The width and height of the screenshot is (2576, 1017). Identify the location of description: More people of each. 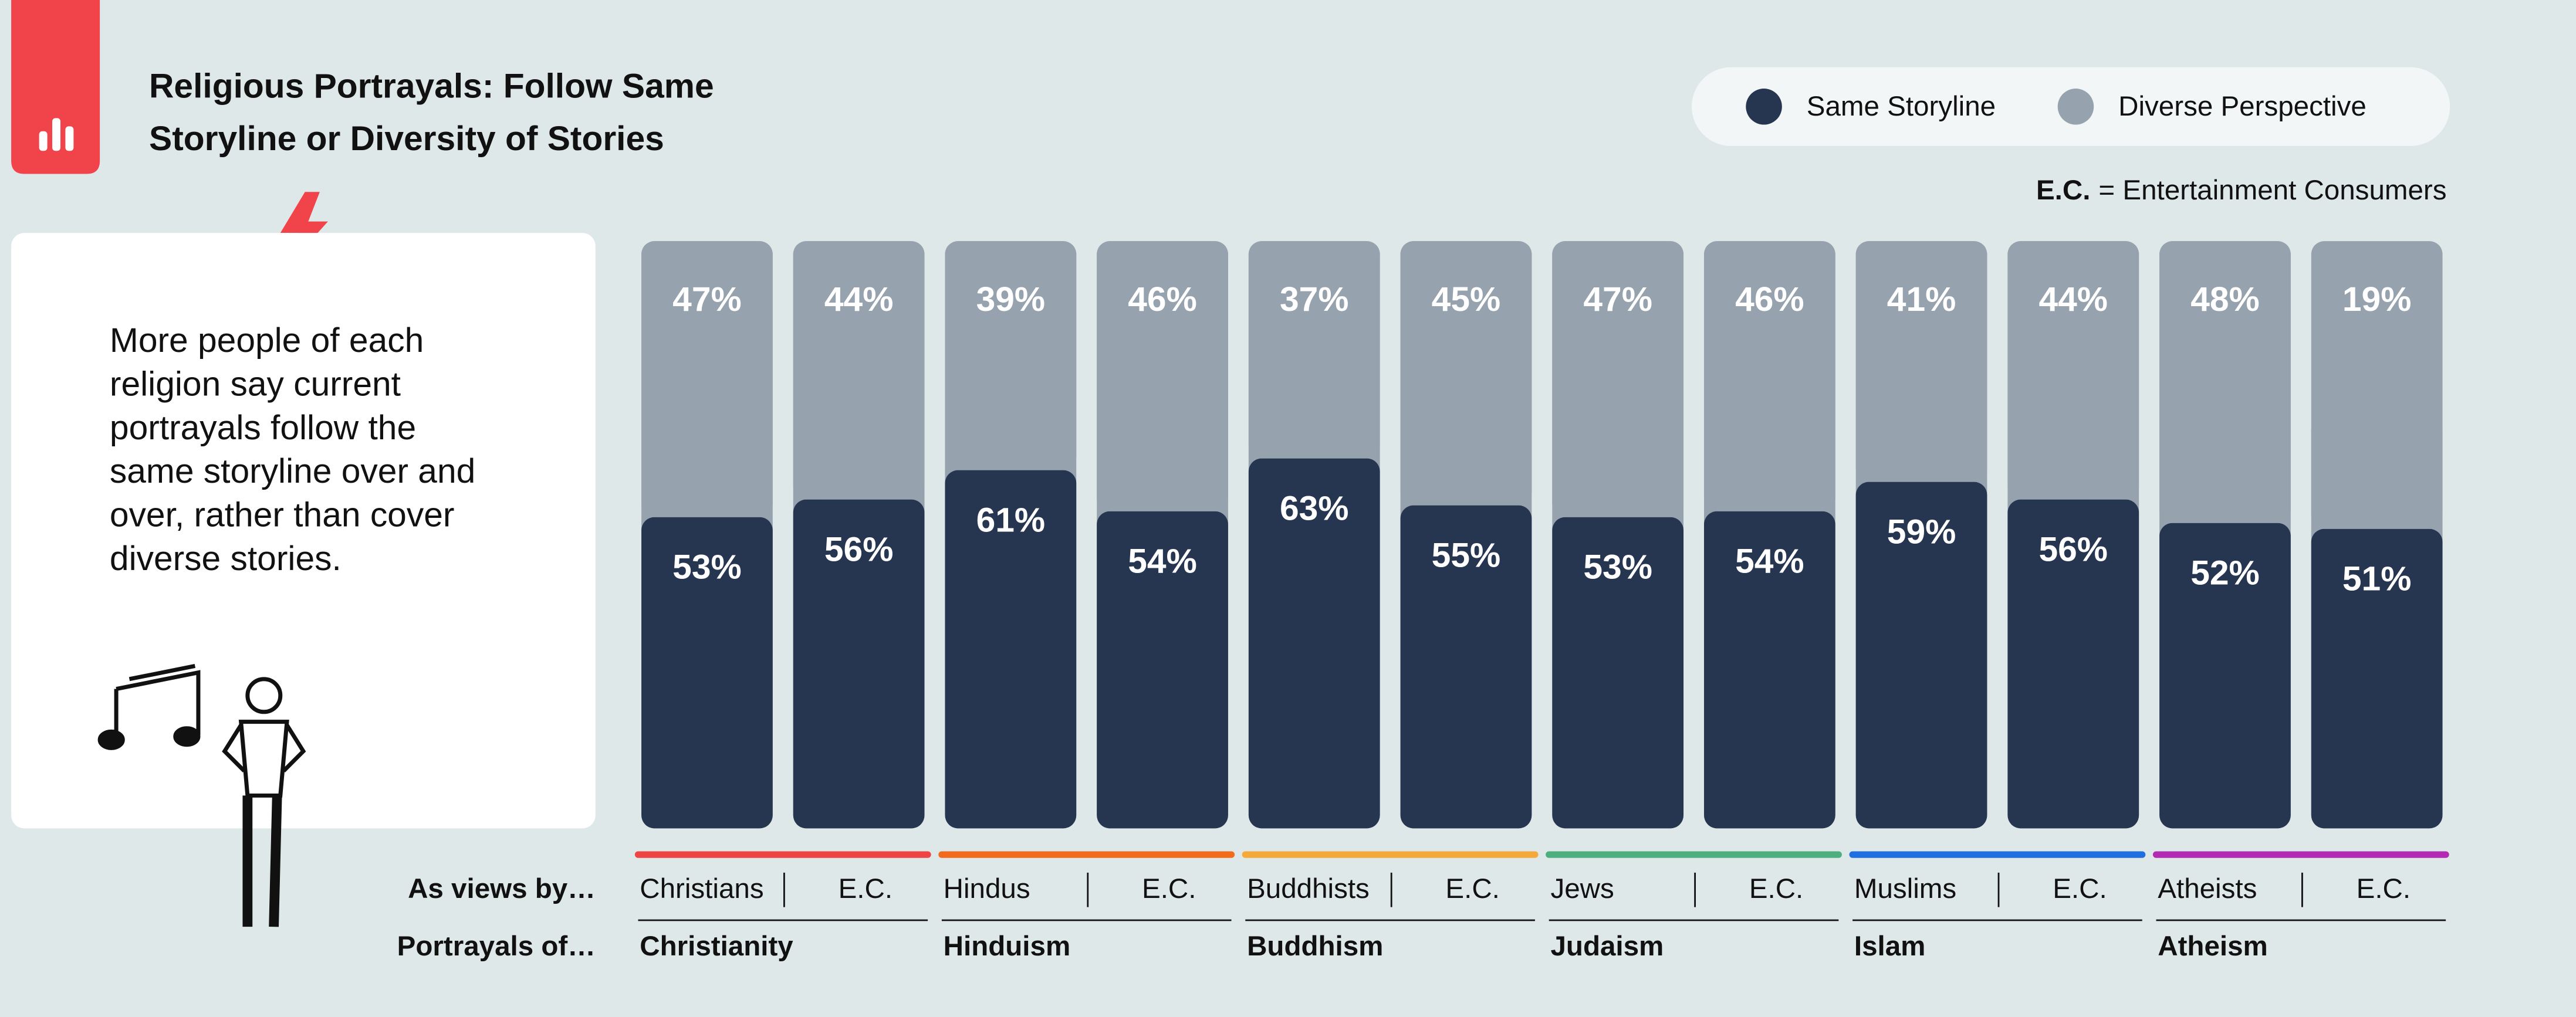
(267, 340).